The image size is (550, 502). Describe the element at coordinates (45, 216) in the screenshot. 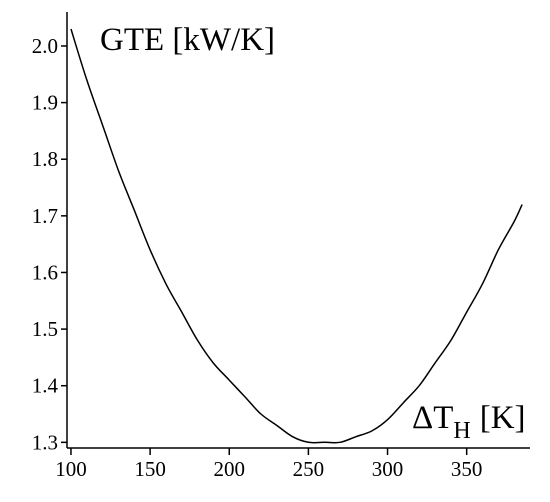

I see `y-tick-label: 1.7` at that location.